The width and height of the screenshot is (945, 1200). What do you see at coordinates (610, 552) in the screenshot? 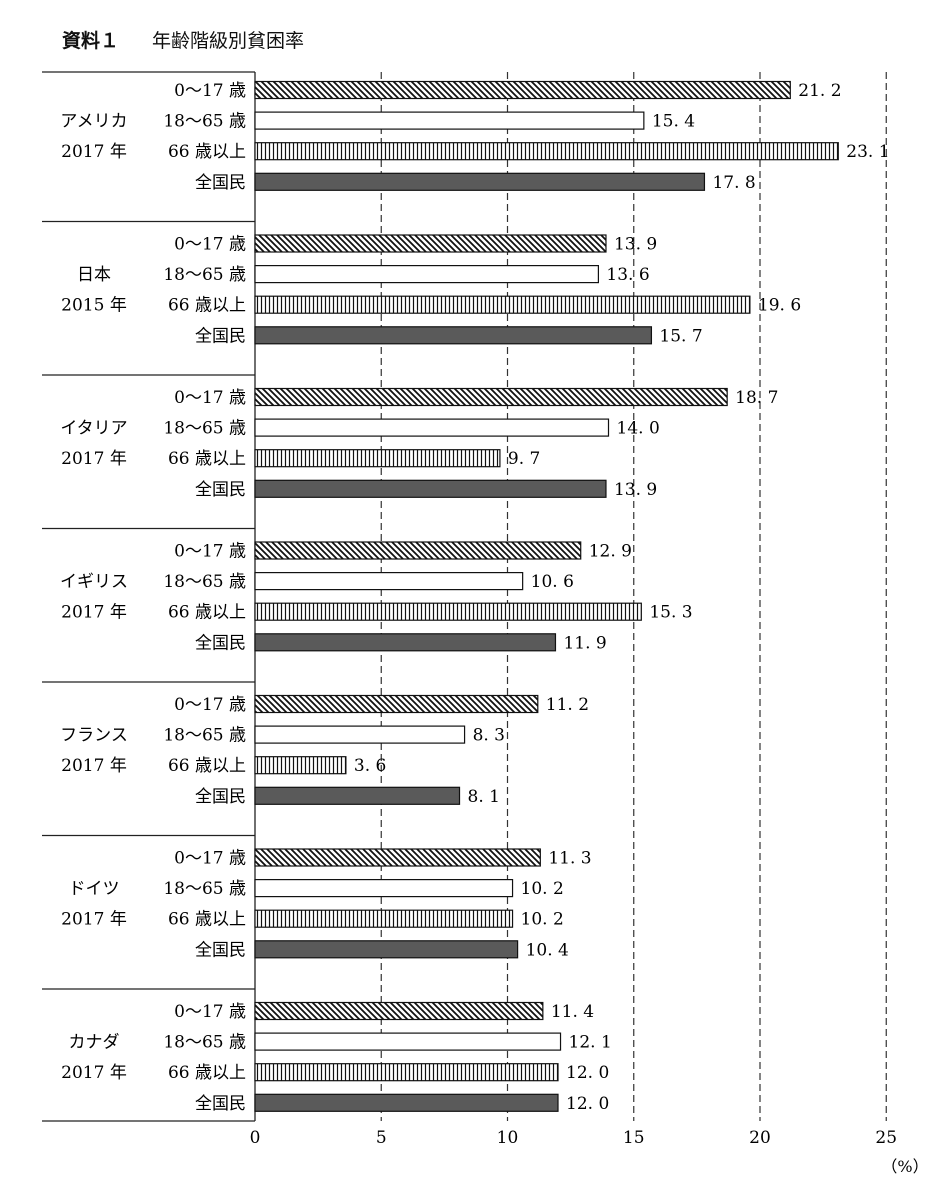
I see `data-label: 12. 9` at bounding box center [610, 552].